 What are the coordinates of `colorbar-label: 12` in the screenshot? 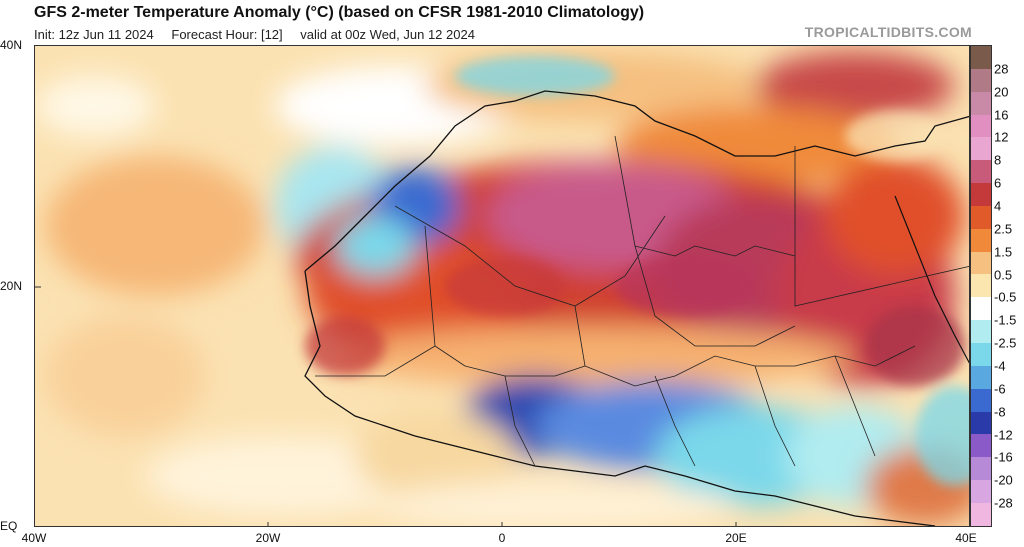 It's located at (1001, 137).